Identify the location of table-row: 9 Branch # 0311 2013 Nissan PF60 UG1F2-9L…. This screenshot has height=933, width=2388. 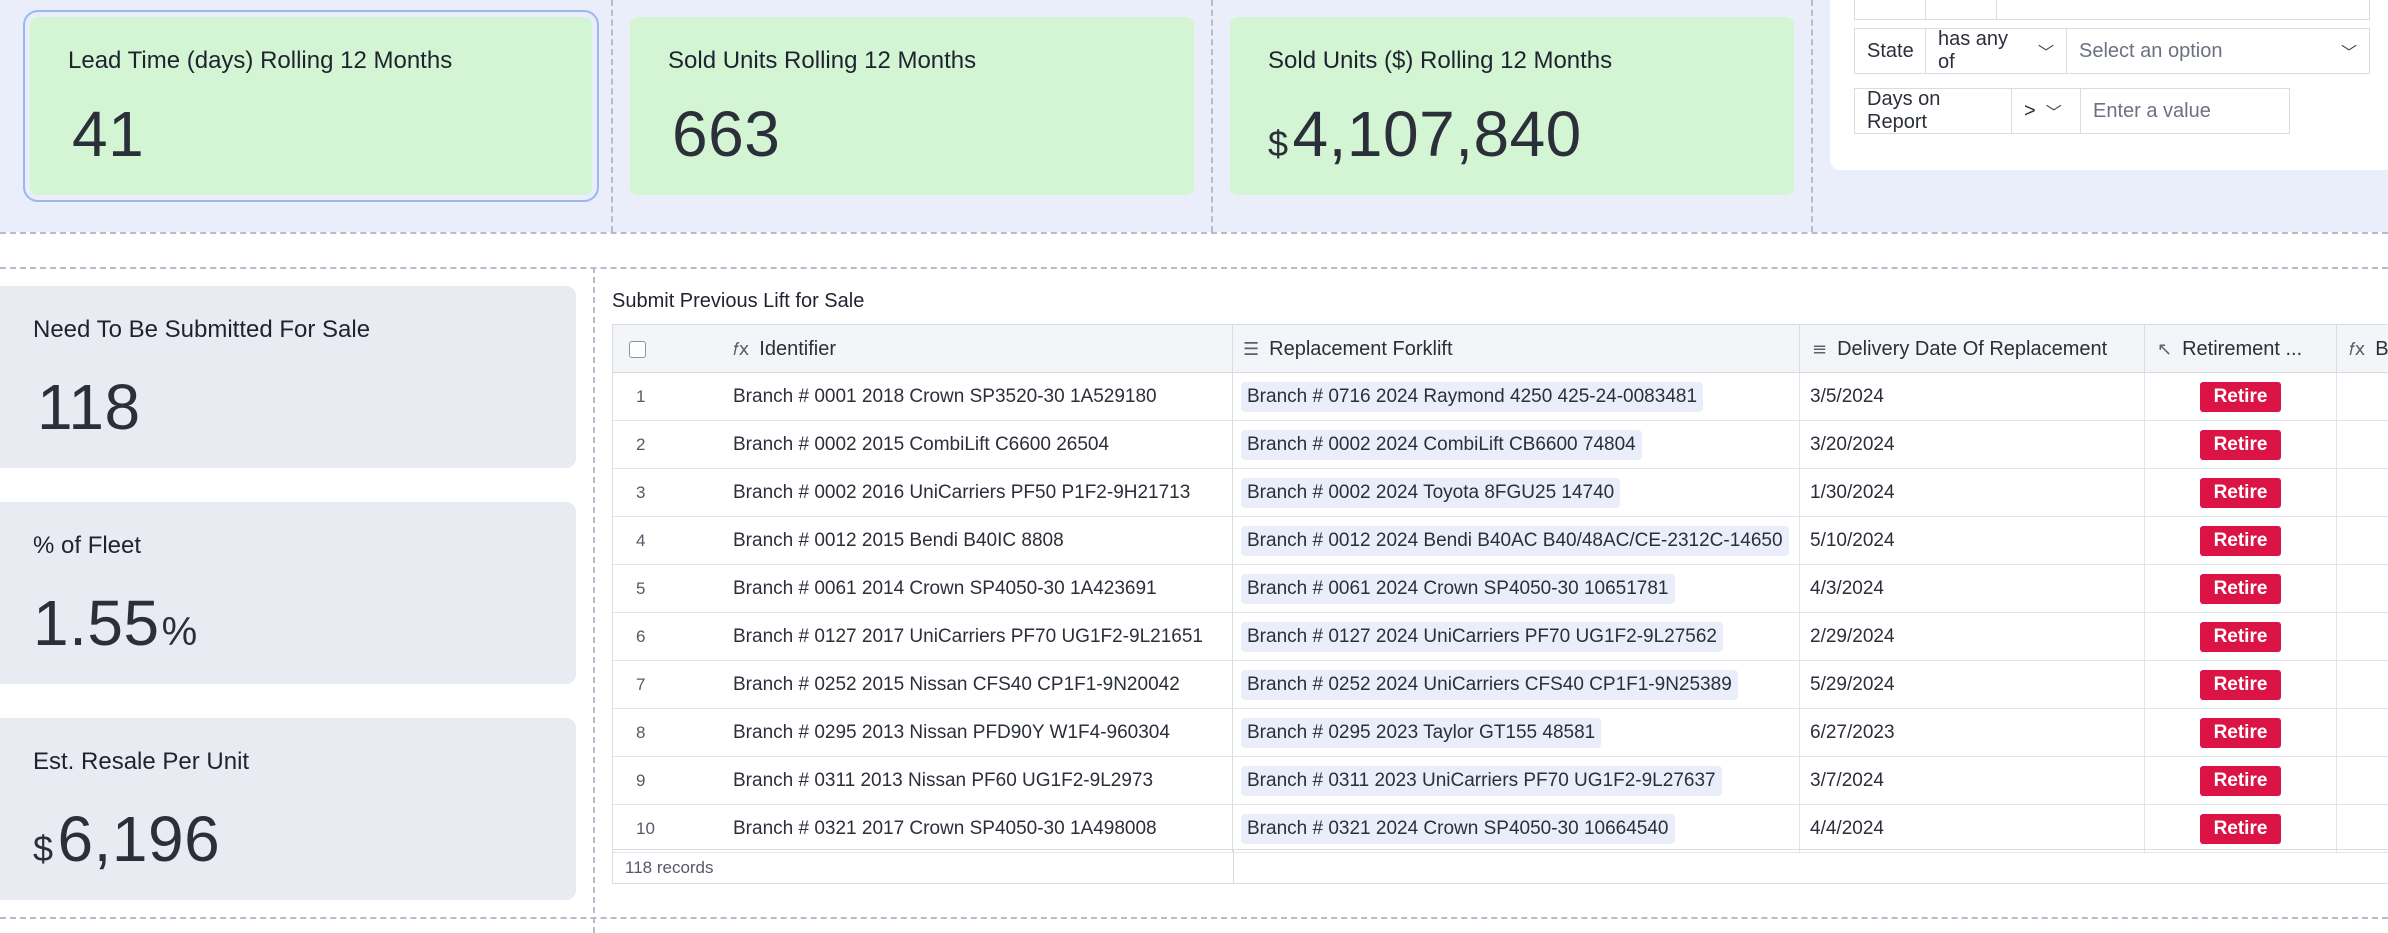
(1500, 781).